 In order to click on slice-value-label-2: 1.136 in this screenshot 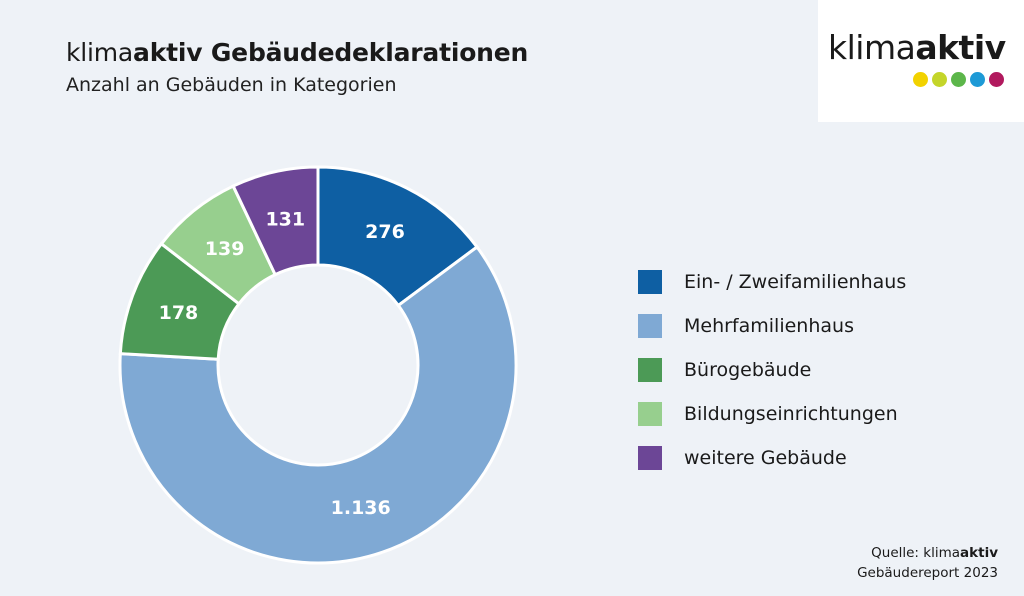, I will do `click(361, 508)`.